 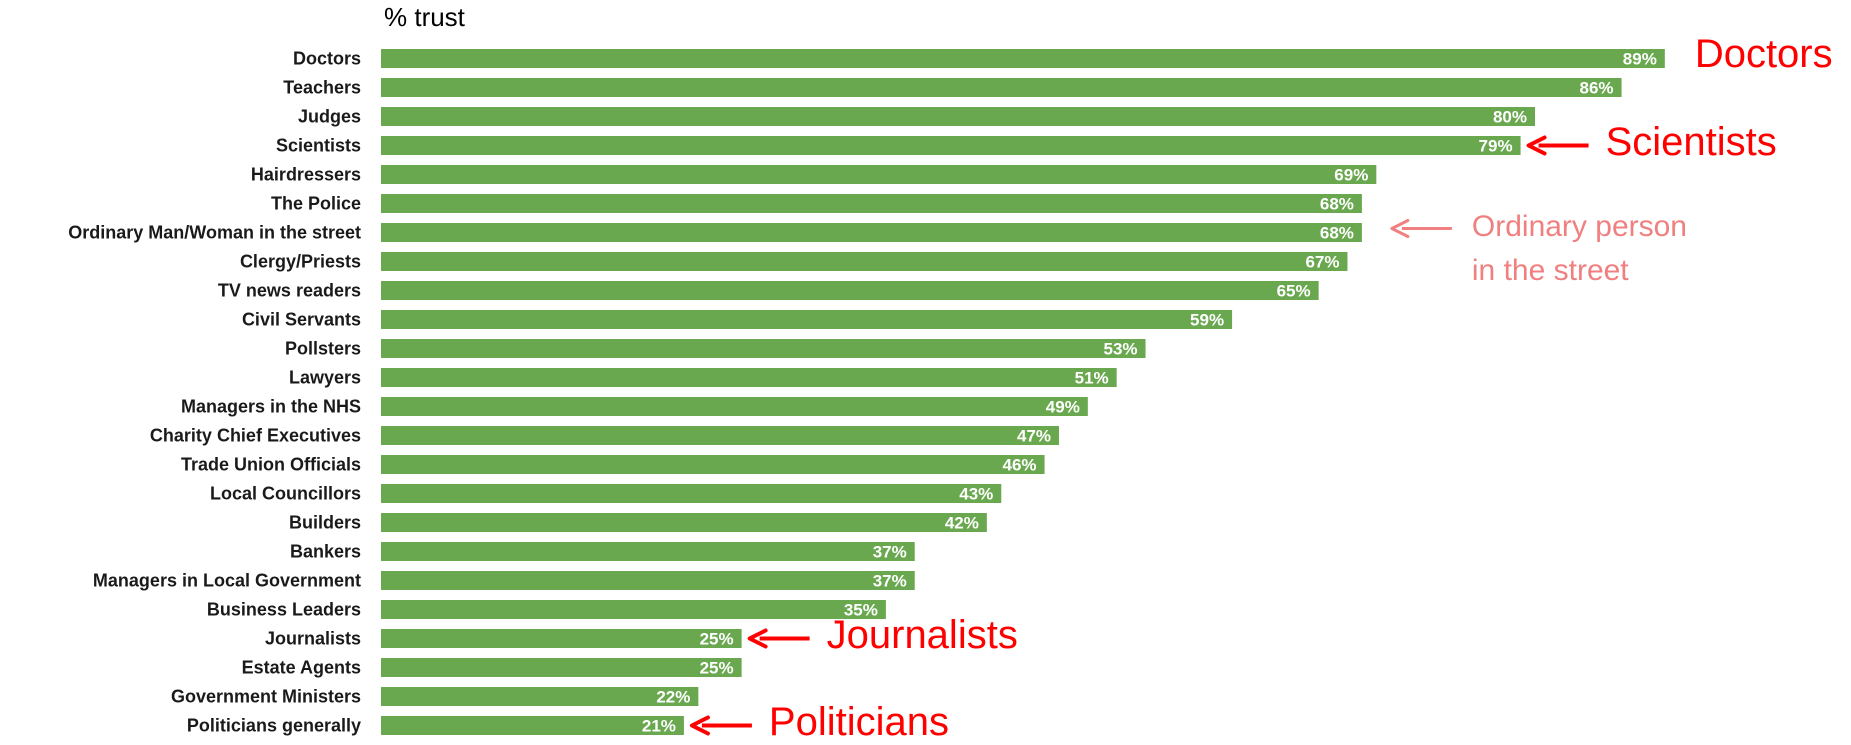 What do you see at coordinates (1092, 378) in the screenshot?
I see `value-label: 51%` at bounding box center [1092, 378].